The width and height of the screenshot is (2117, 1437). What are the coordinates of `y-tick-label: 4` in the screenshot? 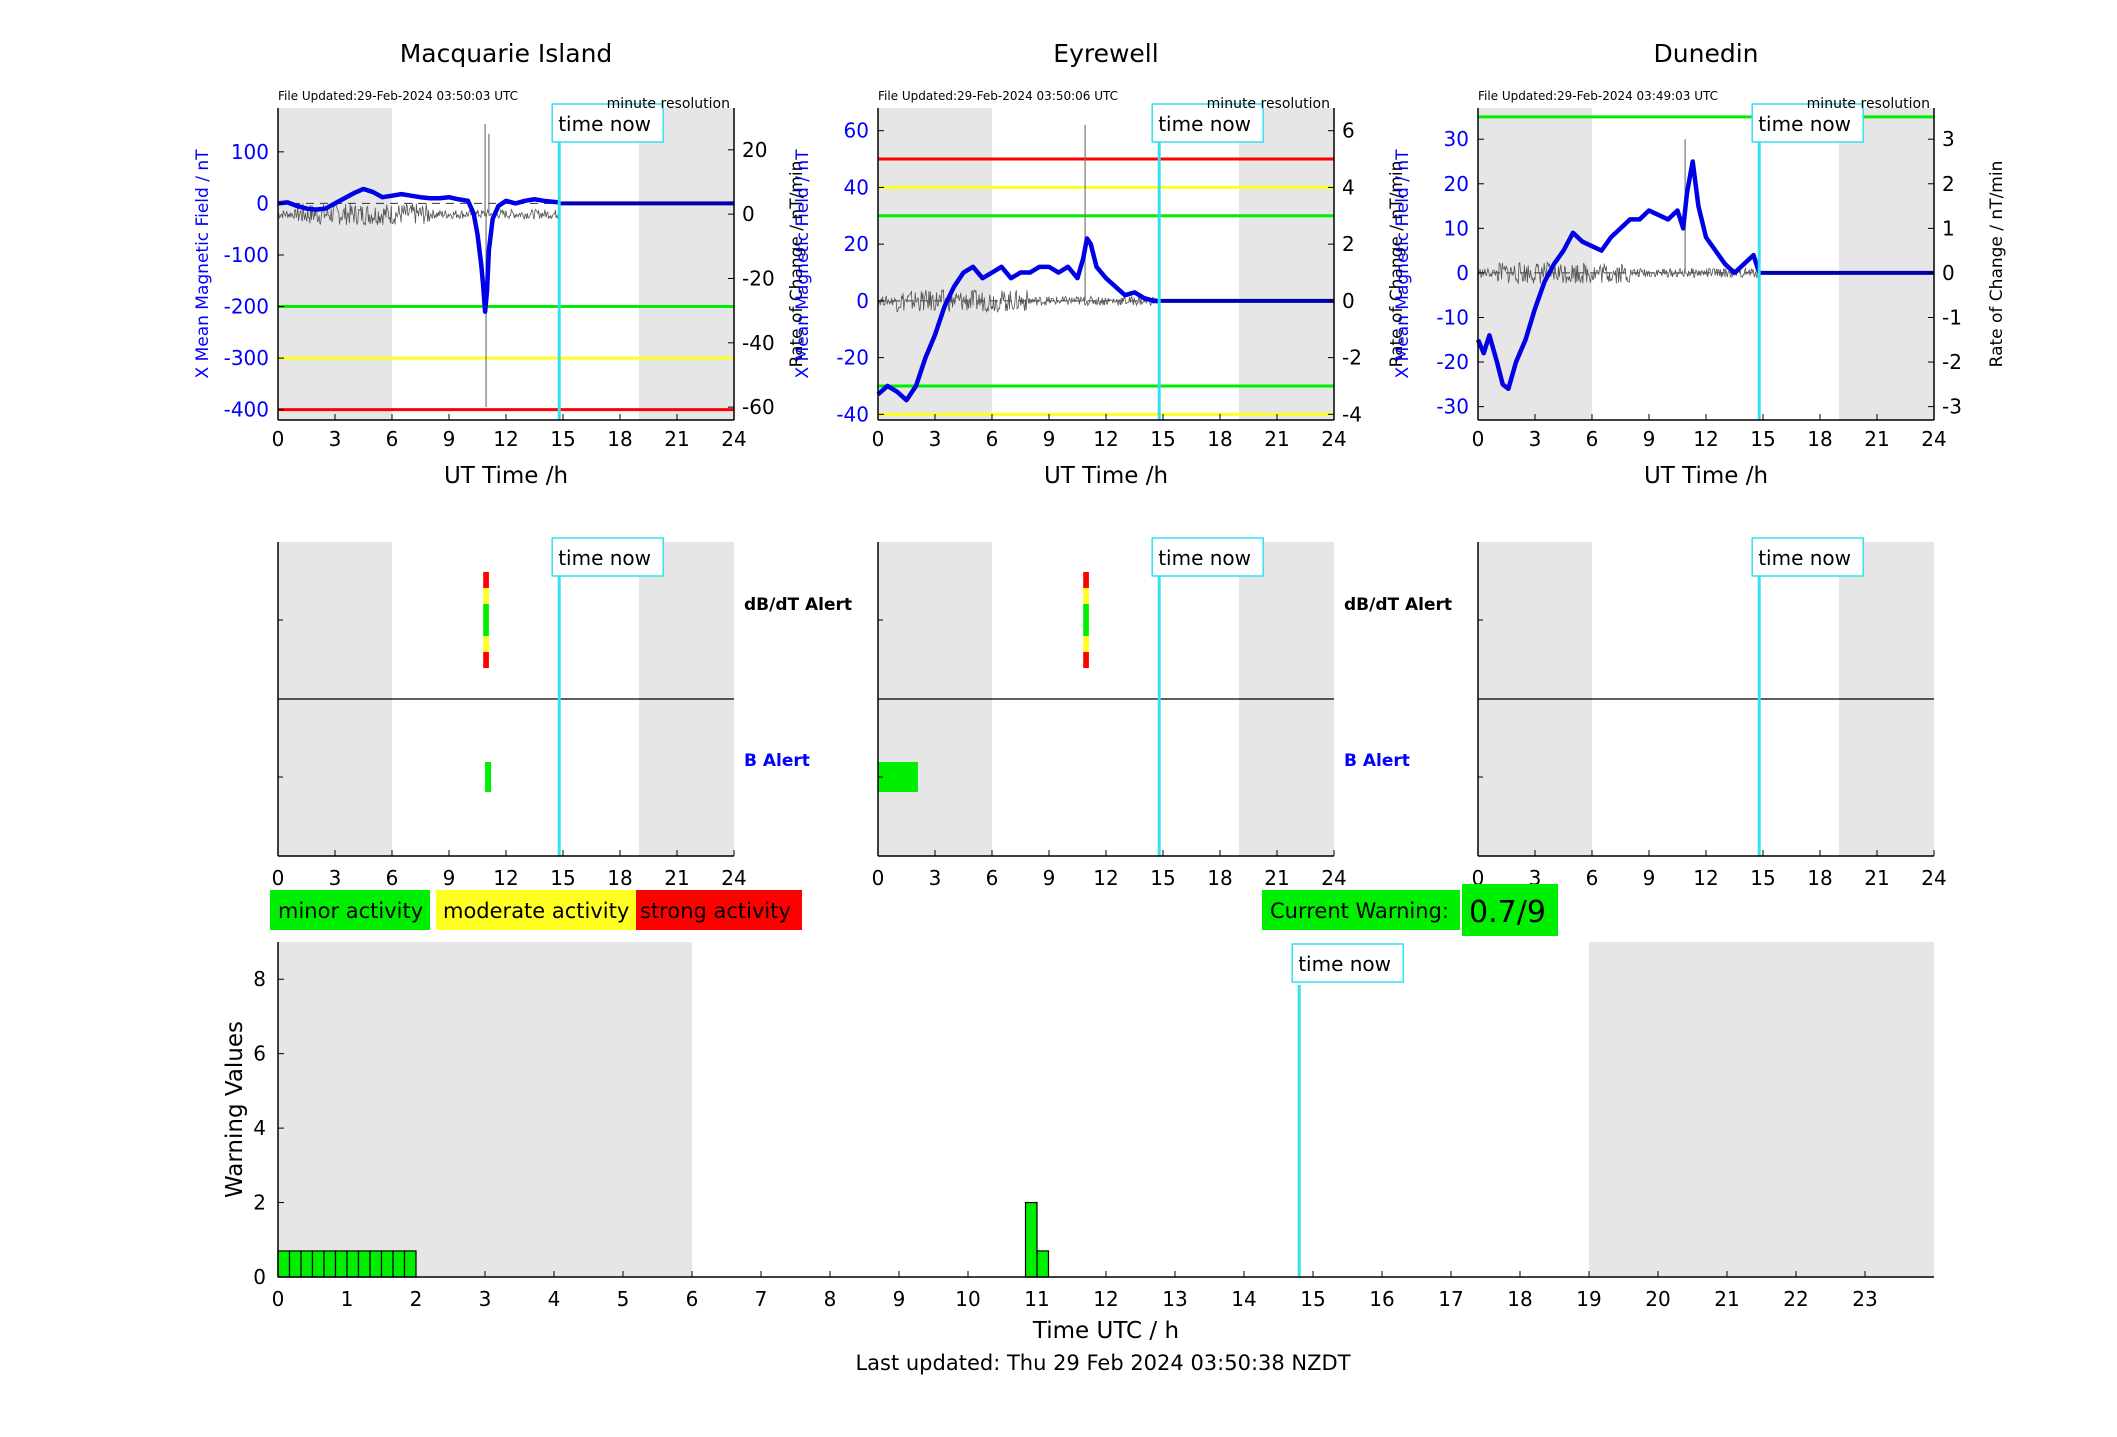 It's located at (259, 1128).